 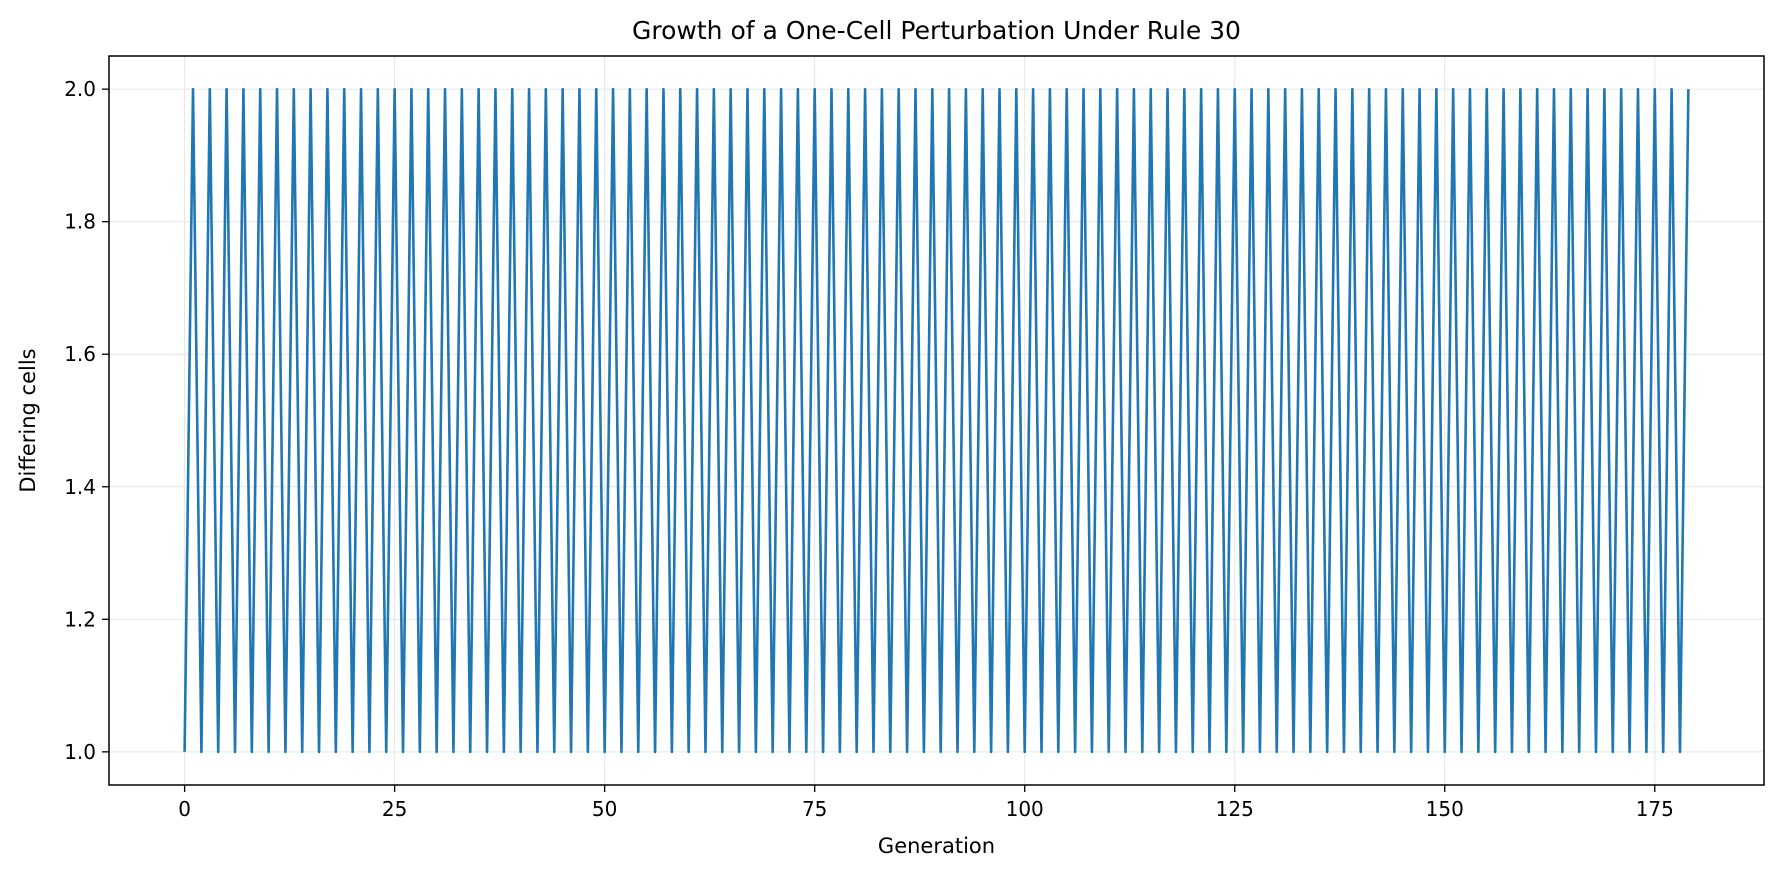 What do you see at coordinates (1025, 809) in the screenshot?
I see `x-tick-label: 100` at bounding box center [1025, 809].